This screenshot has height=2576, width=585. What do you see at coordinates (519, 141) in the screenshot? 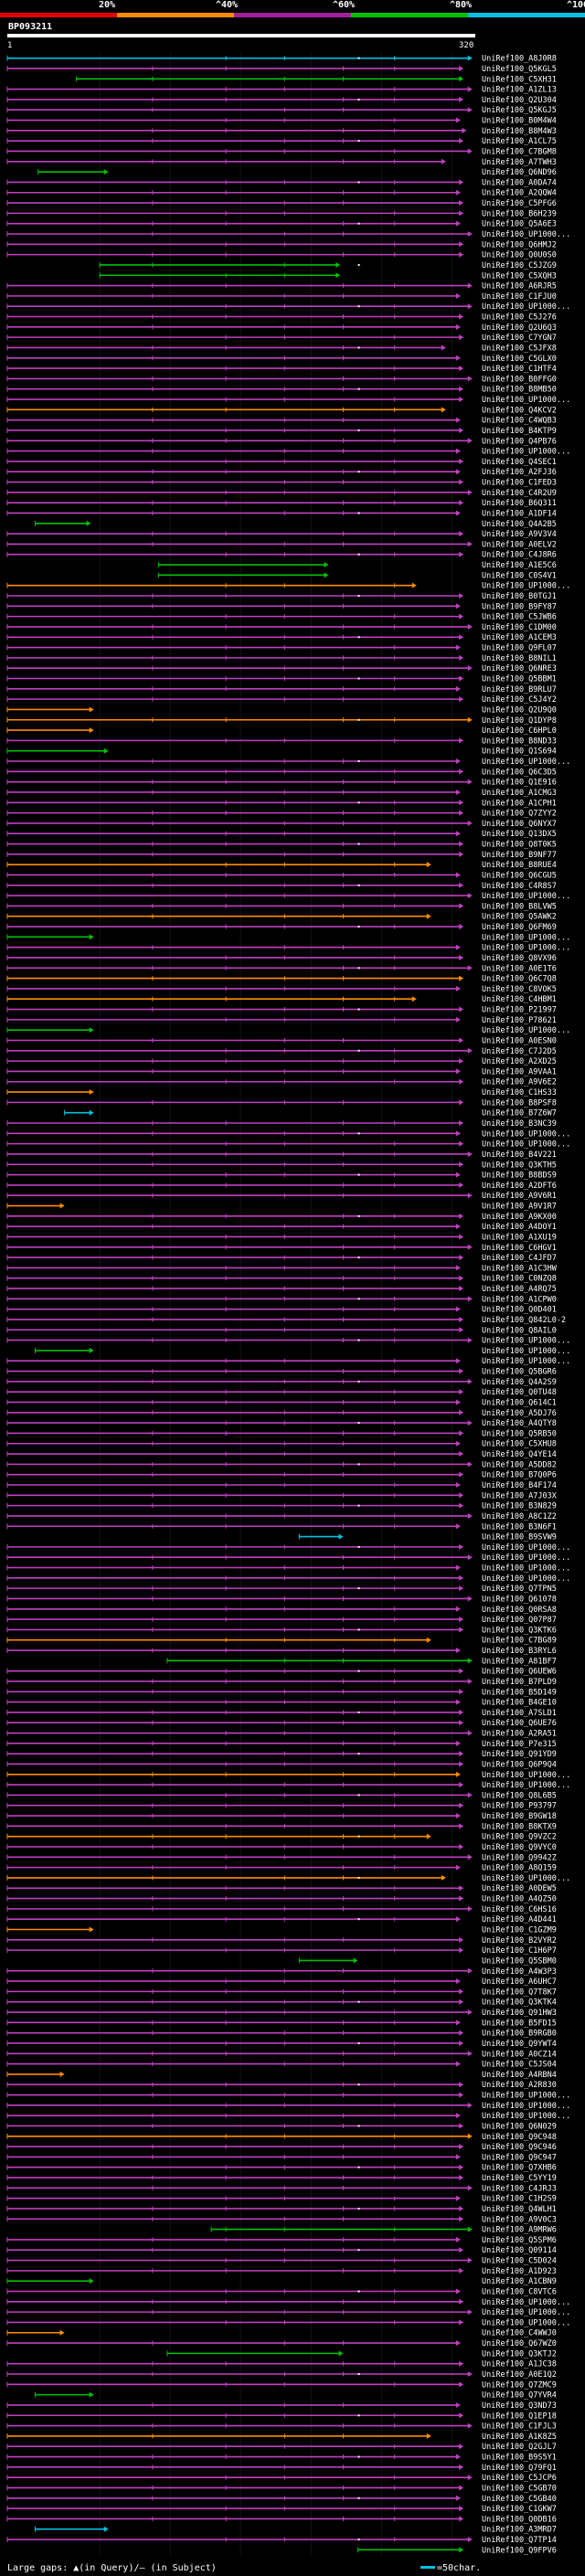
I see `hit-label: UniRef100_A1CL75` at bounding box center [519, 141].